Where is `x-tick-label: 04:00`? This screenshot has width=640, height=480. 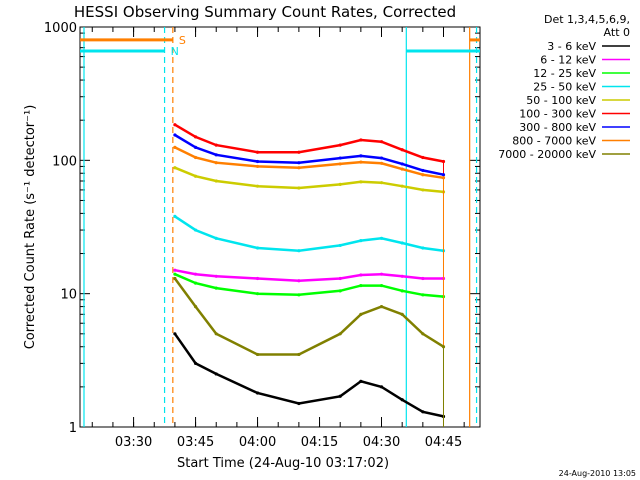 x-tick-label: 04:00 is located at coordinates (257, 442).